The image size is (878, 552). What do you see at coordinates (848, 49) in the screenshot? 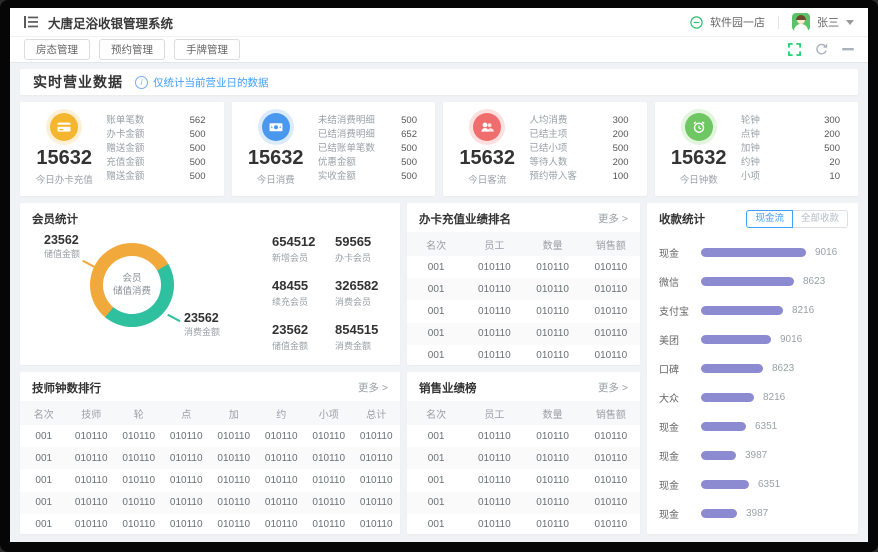
I see `collapse-minus-icon` at bounding box center [848, 49].